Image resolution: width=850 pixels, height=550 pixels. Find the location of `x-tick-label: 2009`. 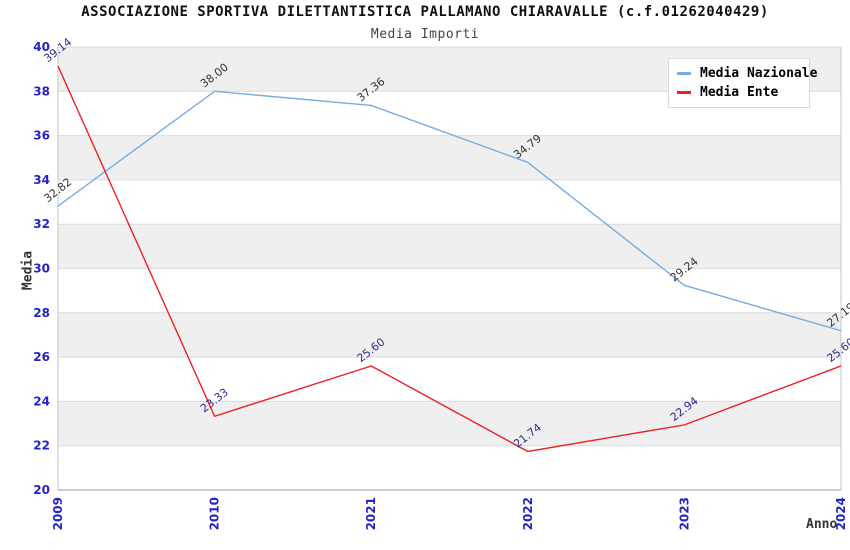

x-tick-label: 2009 is located at coordinates (58, 513).